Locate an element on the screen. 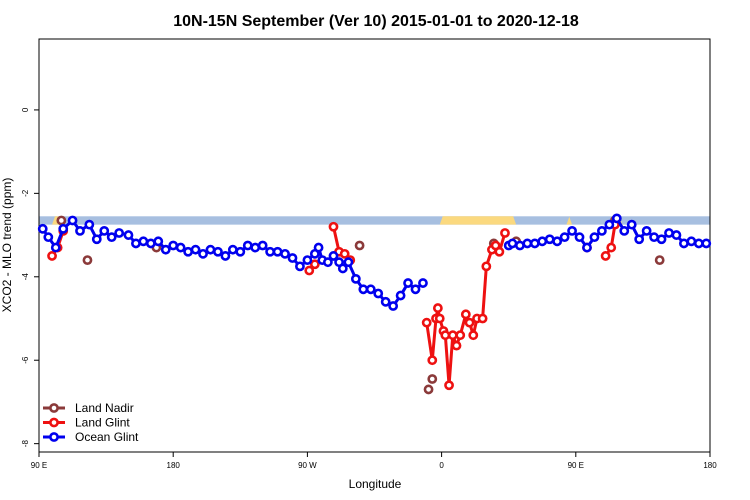 This screenshot has width=750, height=500. y-axis: 0 -2 -4 -6 -8 is located at coordinates (30, 277).